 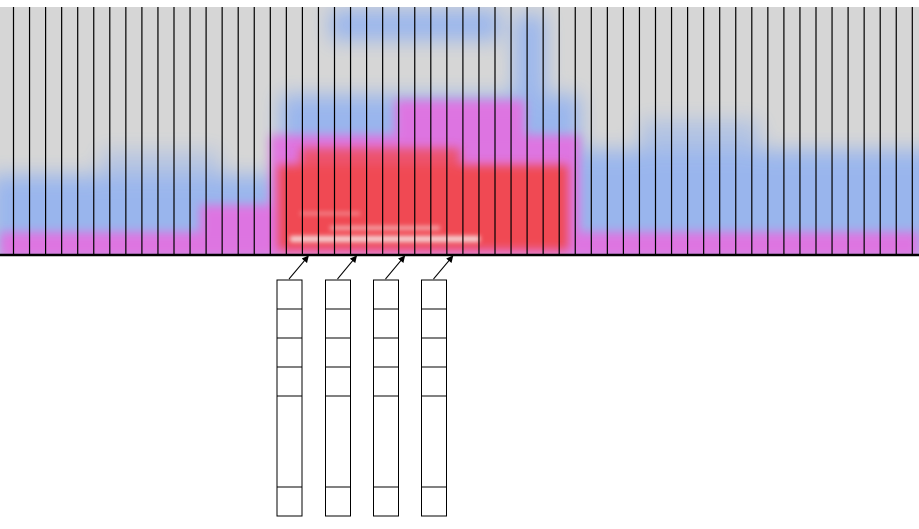 What do you see at coordinates (365, 386) in the screenshot?
I see `feature-vectors` at bounding box center [365, 386].